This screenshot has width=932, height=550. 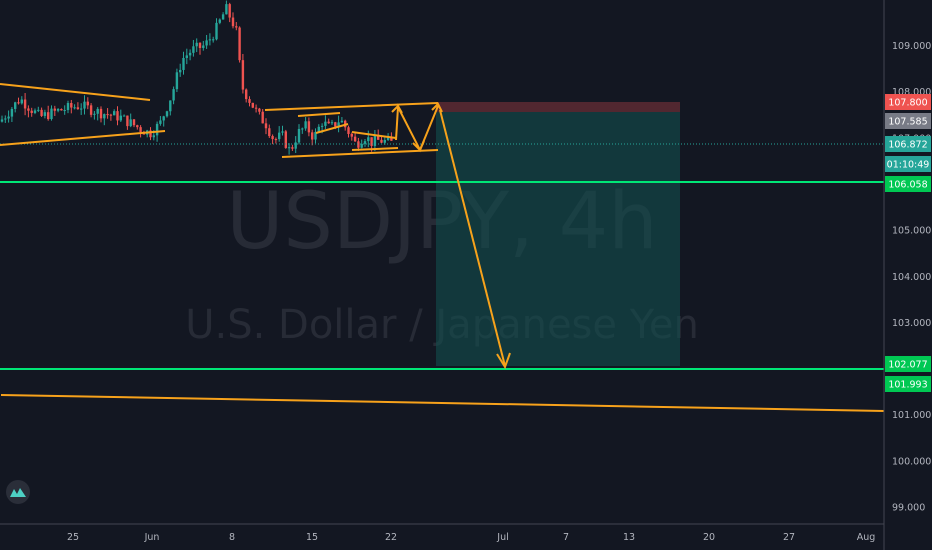 What do you see at coordinates (911, 92) in the screenshot?
I see `price-tick-label: 108.000` at bounding box center [911, 92].